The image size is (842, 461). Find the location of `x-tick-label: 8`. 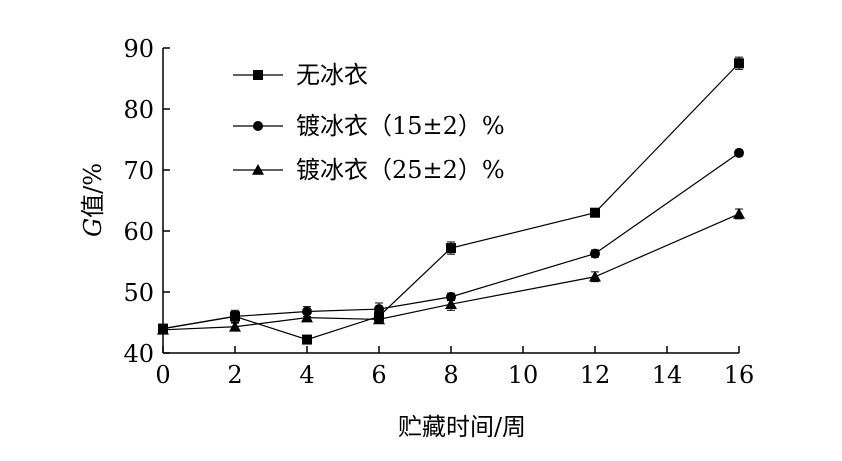

x-tick-label: 8 is located at coordinates (450, 375).